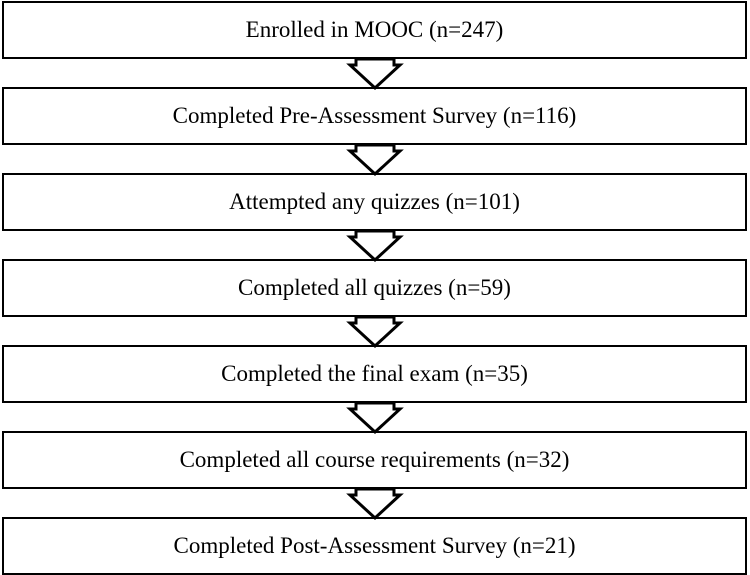 This screenshot has width=750, height=575. I want to click on flow-step-box: Completed all course requirements (n=32), so click(374, 460).